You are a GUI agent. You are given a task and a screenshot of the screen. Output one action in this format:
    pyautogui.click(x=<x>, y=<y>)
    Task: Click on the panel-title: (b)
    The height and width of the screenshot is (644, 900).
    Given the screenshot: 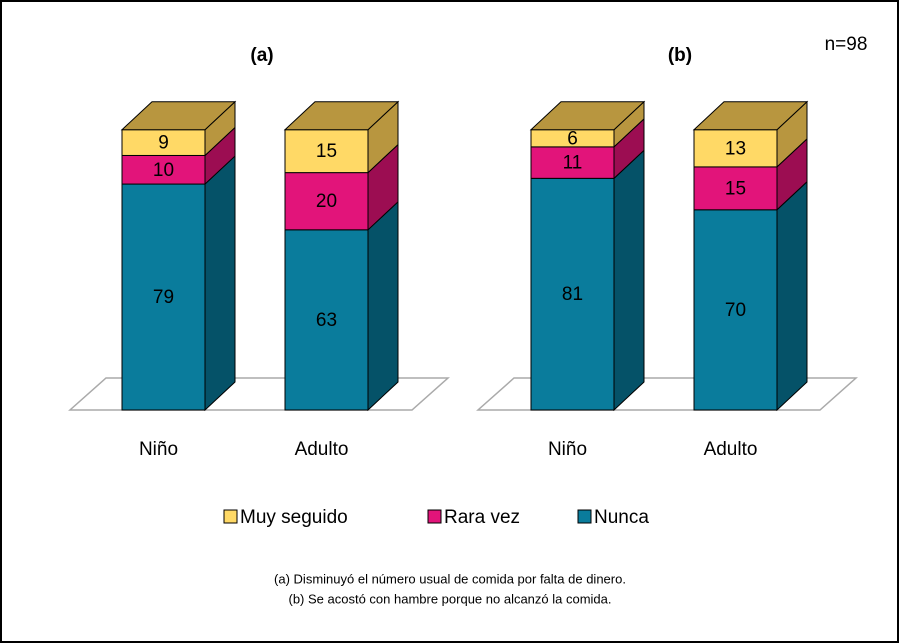 What is the action you would take?
    pyautogui.click(x=680, y=55)
    